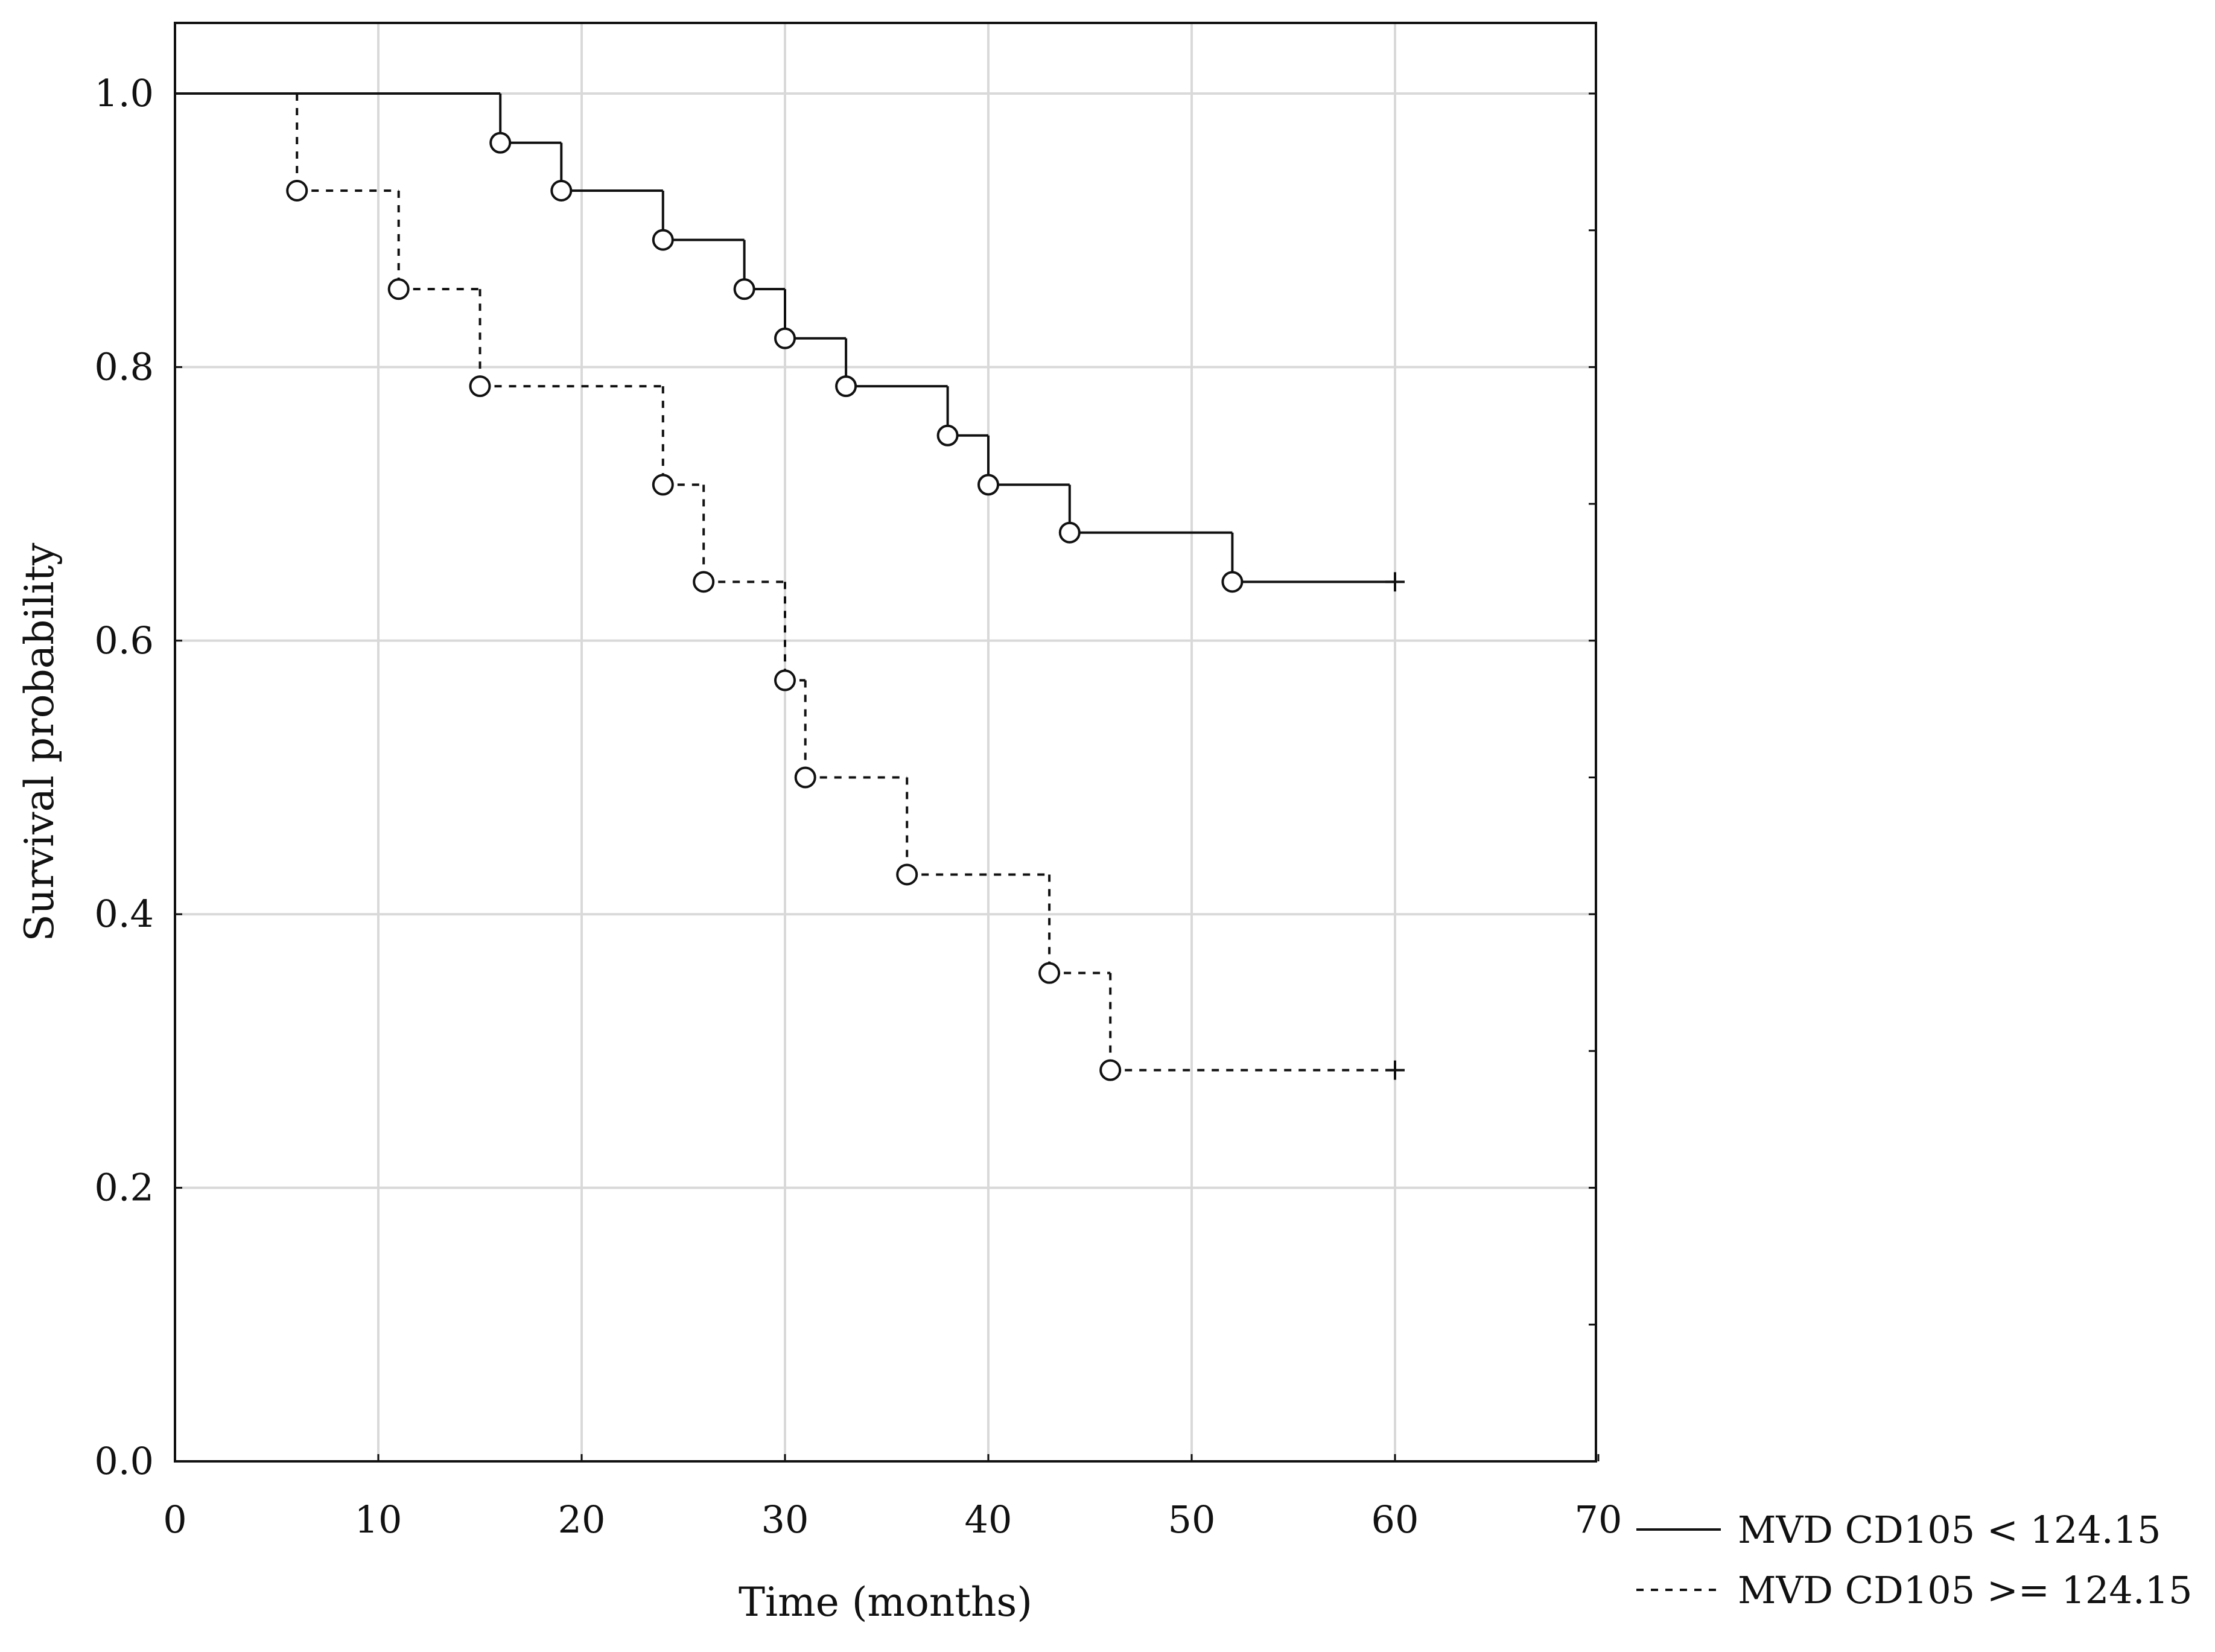 The height and width of the screenshot is (1652, 2215). Describe the element at coordinates (1598, 1520) in the screenshot. I see `x-tick-label: 70` at that location.